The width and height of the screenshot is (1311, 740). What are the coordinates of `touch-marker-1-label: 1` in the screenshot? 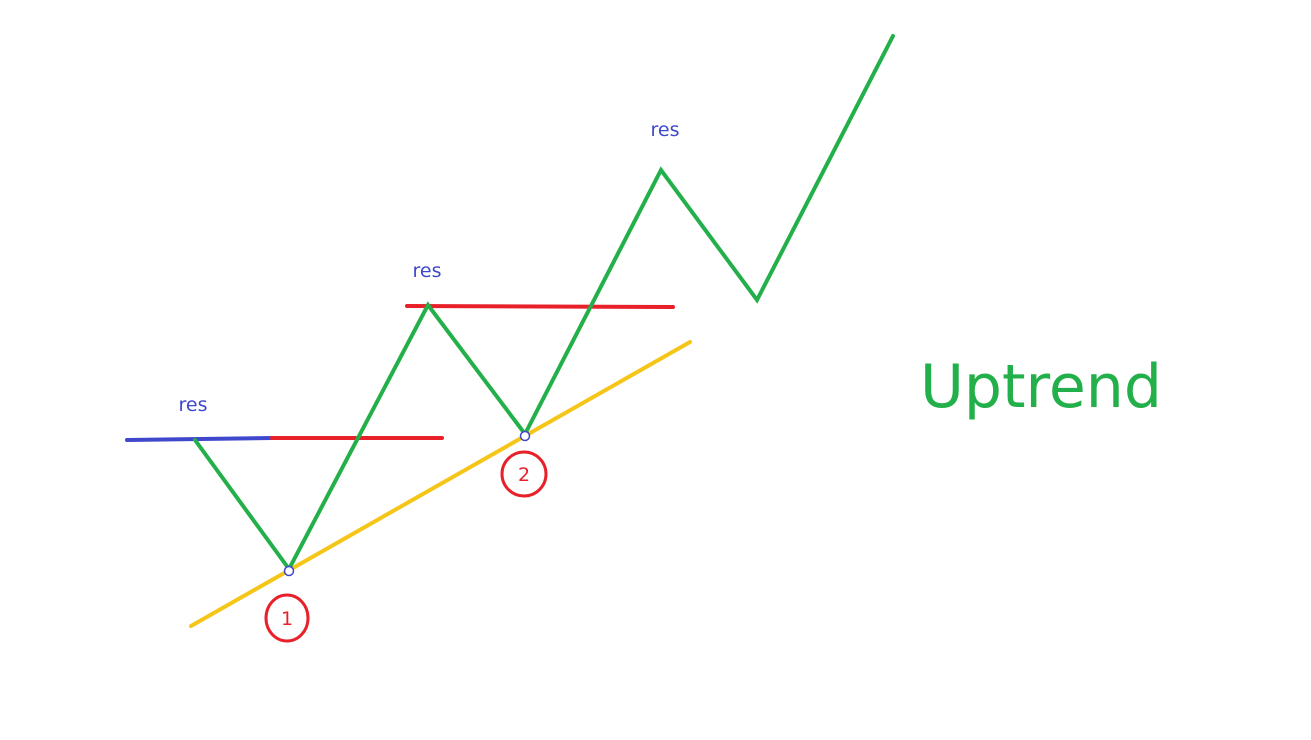 It's located at (287, 619).